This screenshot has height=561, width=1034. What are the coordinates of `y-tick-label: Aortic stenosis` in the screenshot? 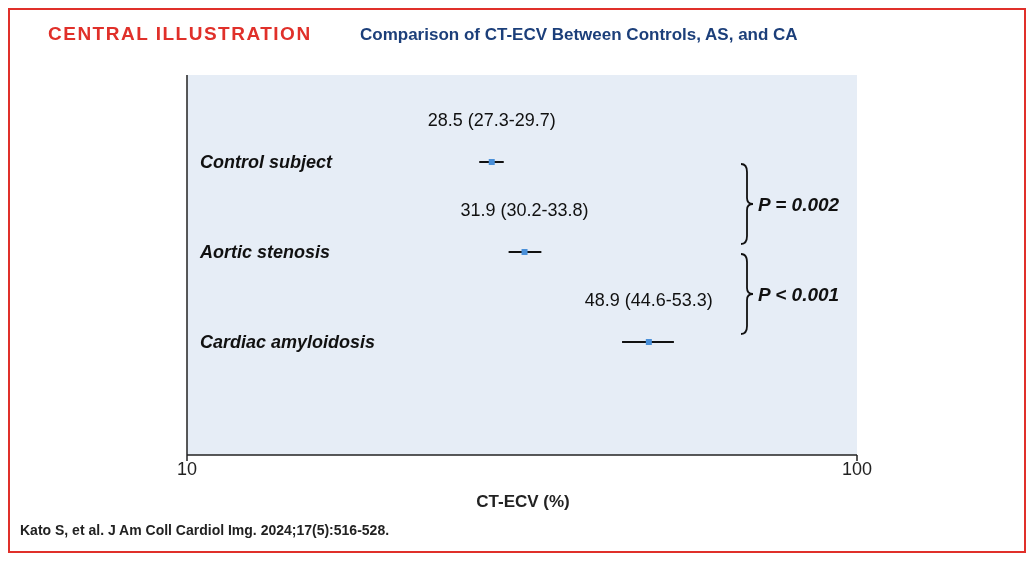 It's located at (265, 252).